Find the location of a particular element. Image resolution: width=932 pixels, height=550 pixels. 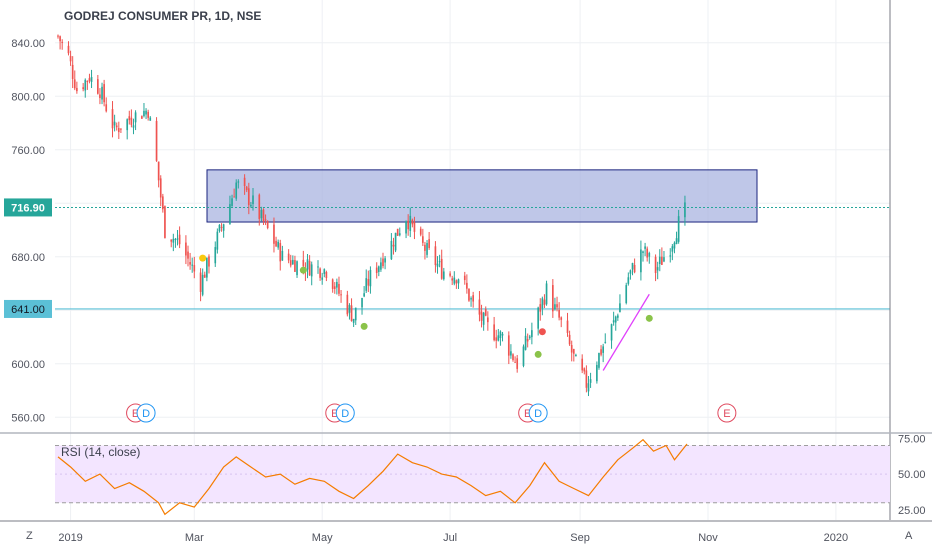

auto-scale-button: Z is located at coordinates (29, 536).